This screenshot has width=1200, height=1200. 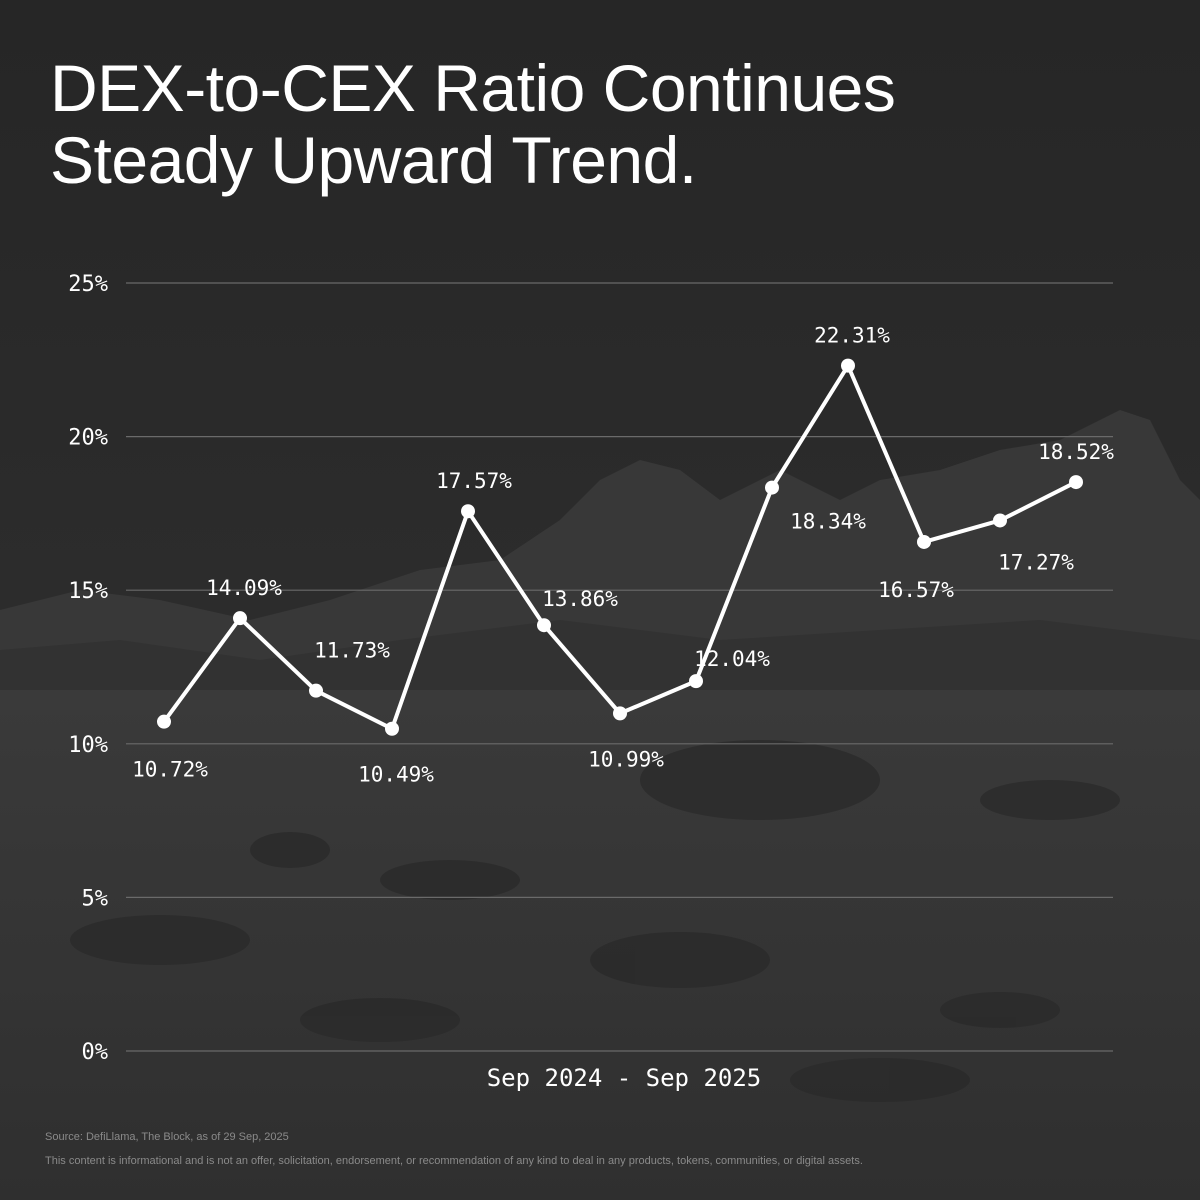 What do you see at coordinates (170, 770) in the screenshot?
I see `data-label: 10.72%` at bounding box center [170, 770].